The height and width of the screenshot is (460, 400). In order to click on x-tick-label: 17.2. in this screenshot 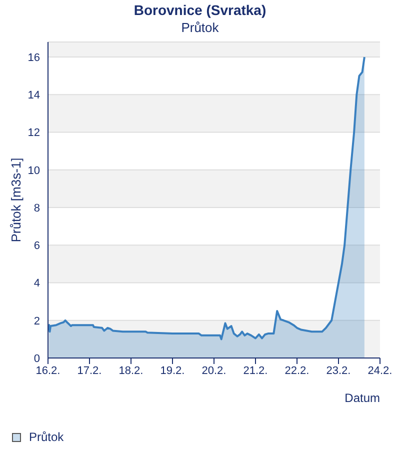, I will do `click(89, 370)`.